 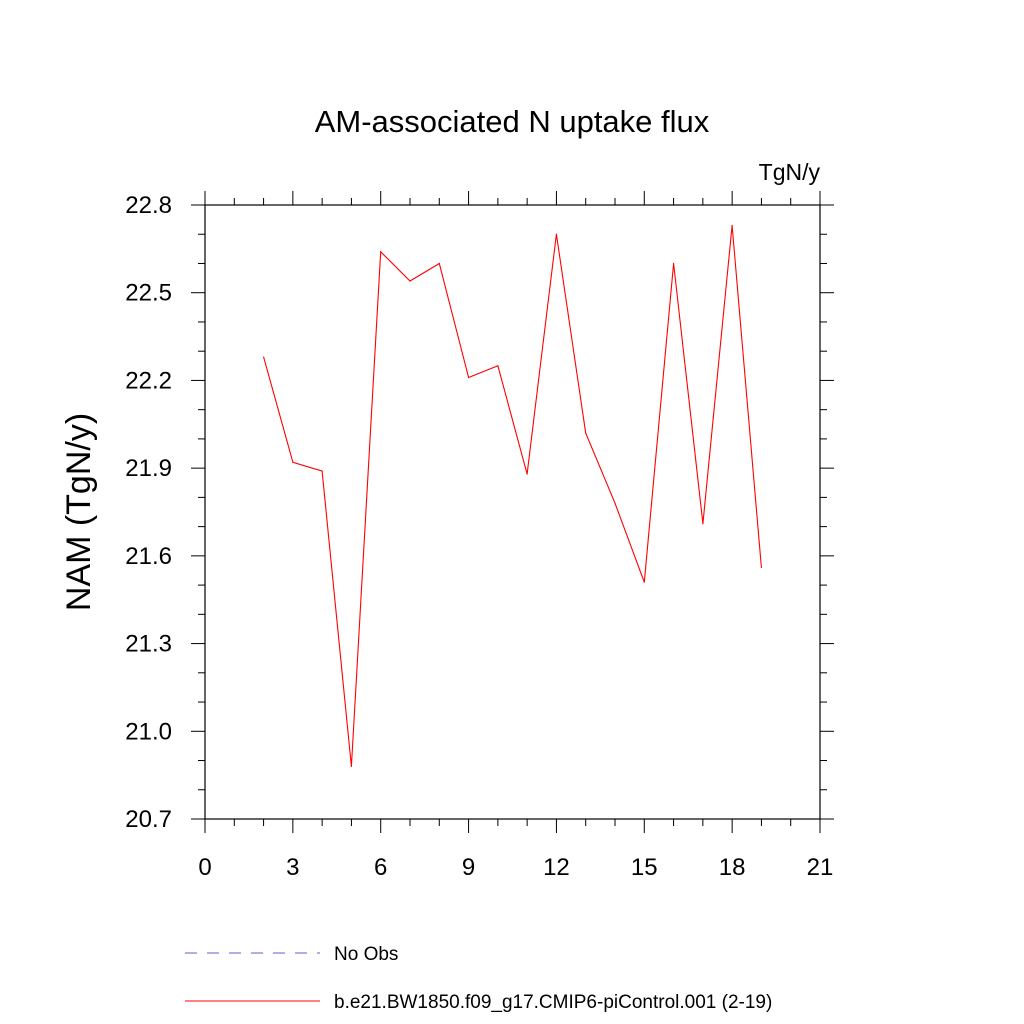 What do you see at coordinates (380, 867) in the screenshot?
I see `x-tick-label: 6` at bounding box center [380, 867].